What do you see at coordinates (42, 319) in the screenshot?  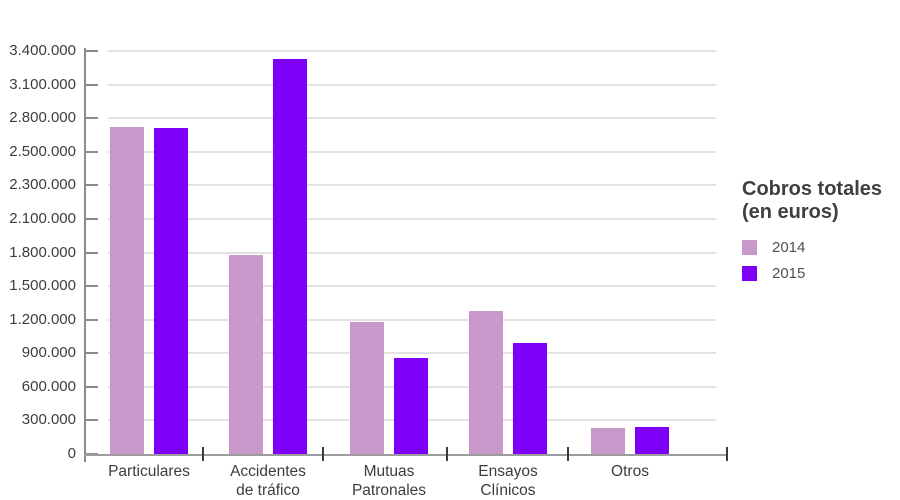 I see `y-axis-label: 1.200.000` at bounding box center [42, 319].